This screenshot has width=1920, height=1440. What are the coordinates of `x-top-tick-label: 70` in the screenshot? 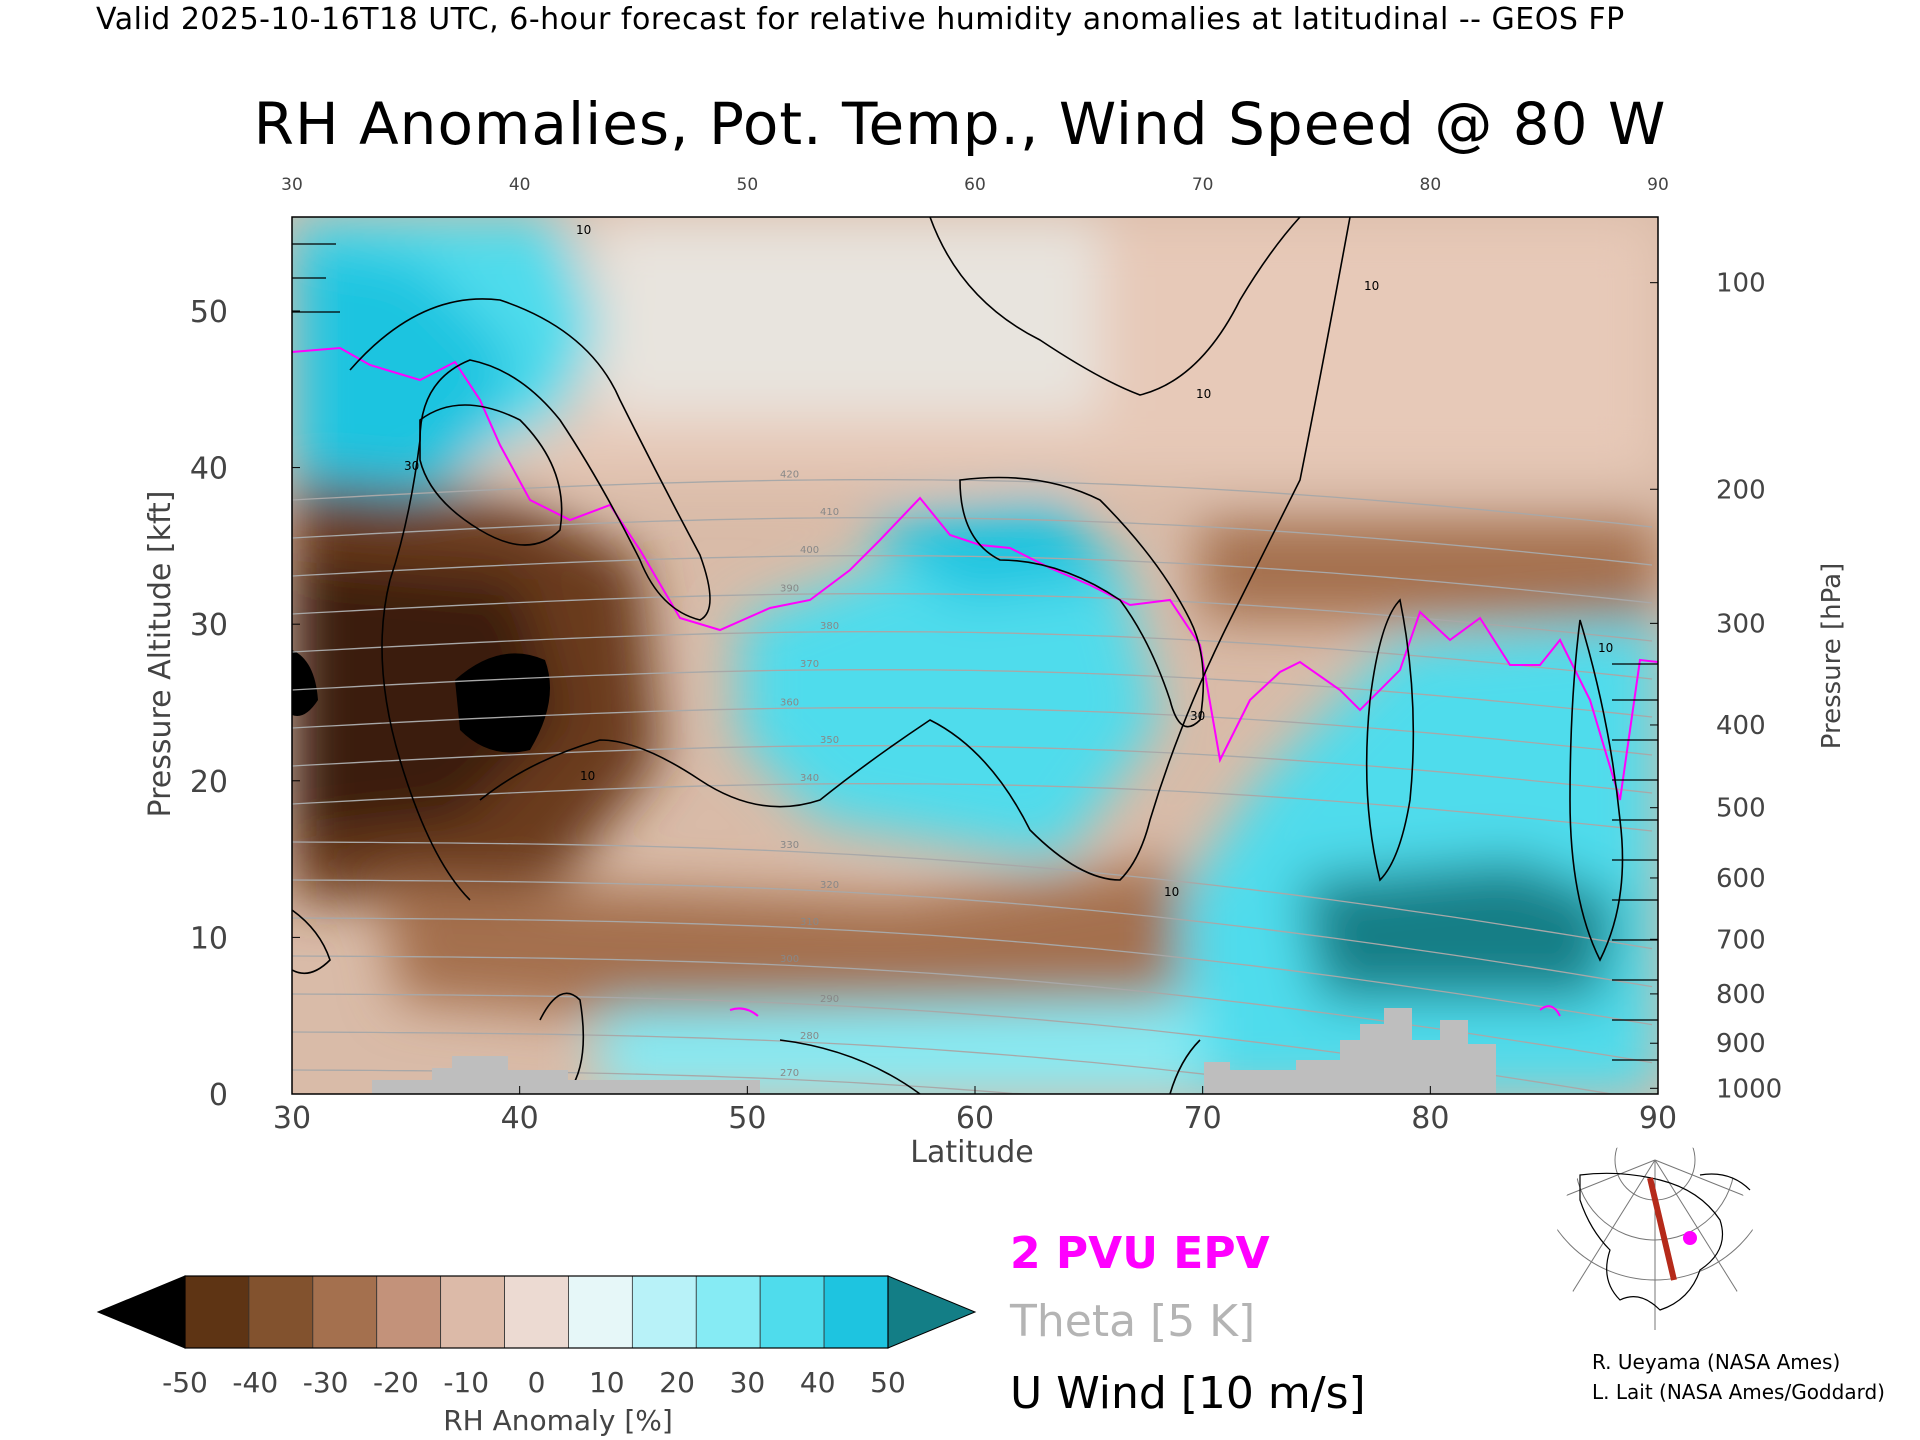 It's located at (1203, 185).